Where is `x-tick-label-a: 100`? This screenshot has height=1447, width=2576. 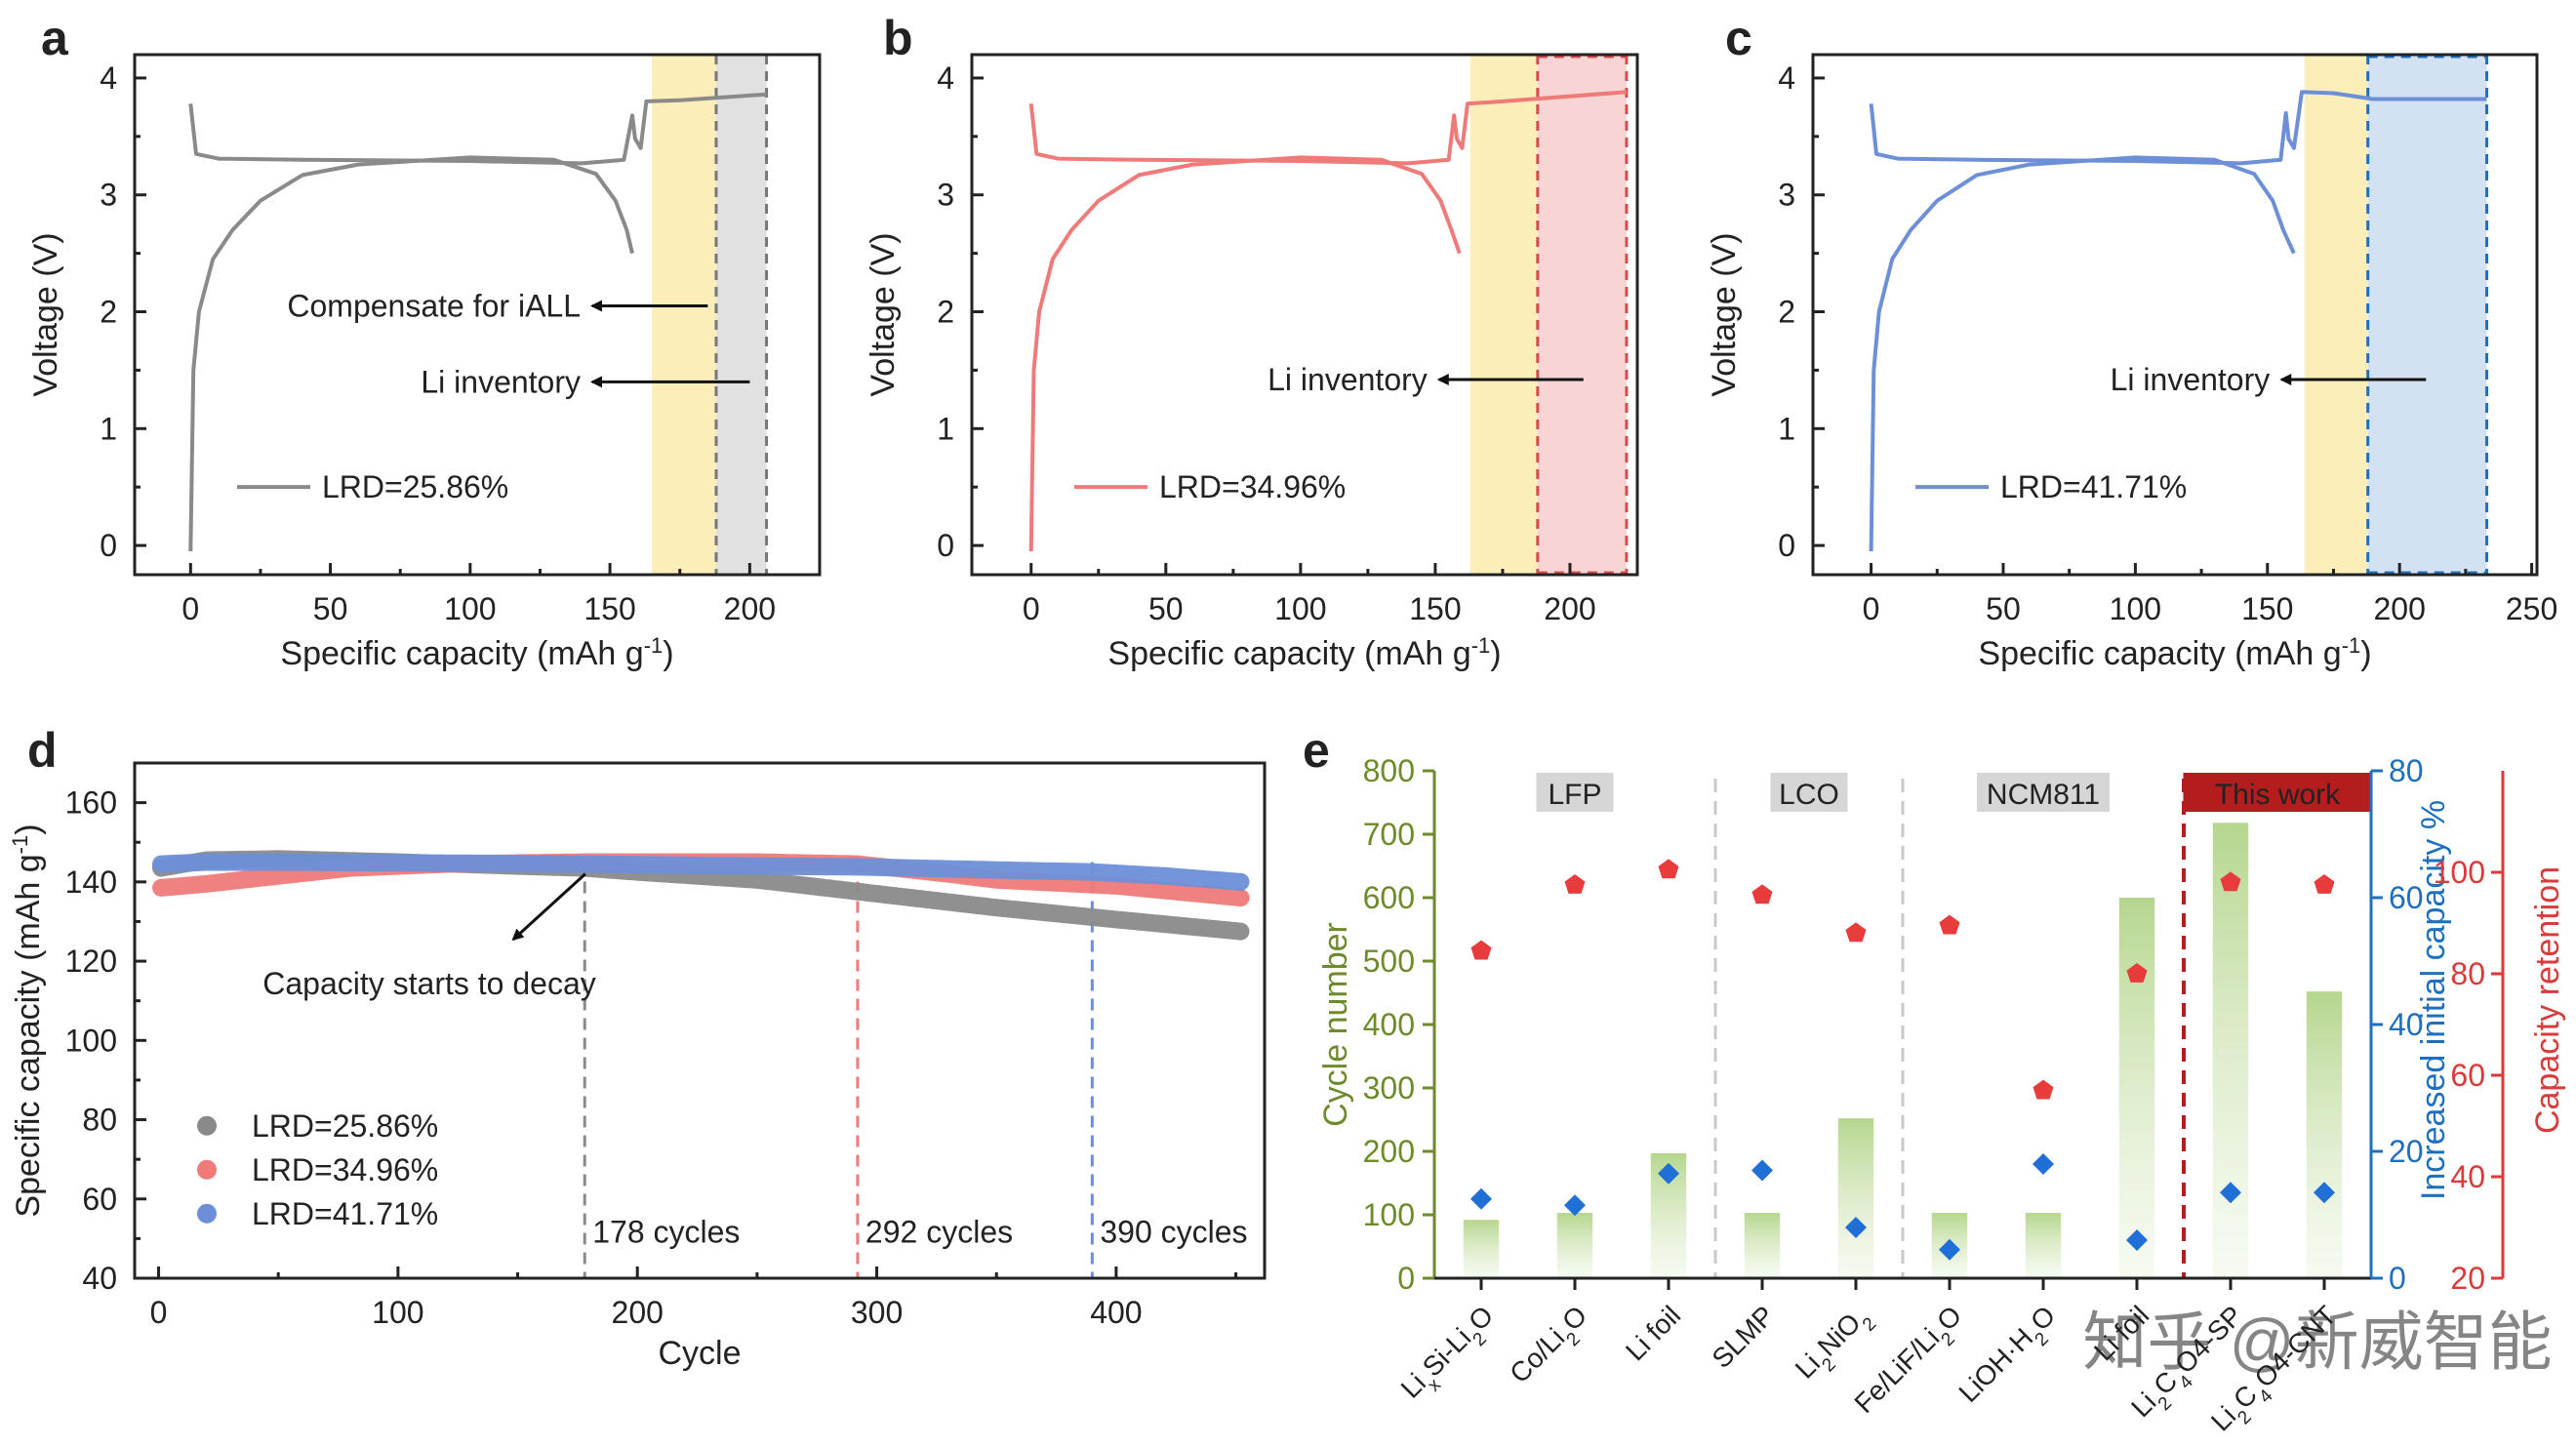 x-tick-label-a: 100 is located at coordinates (470, 608).